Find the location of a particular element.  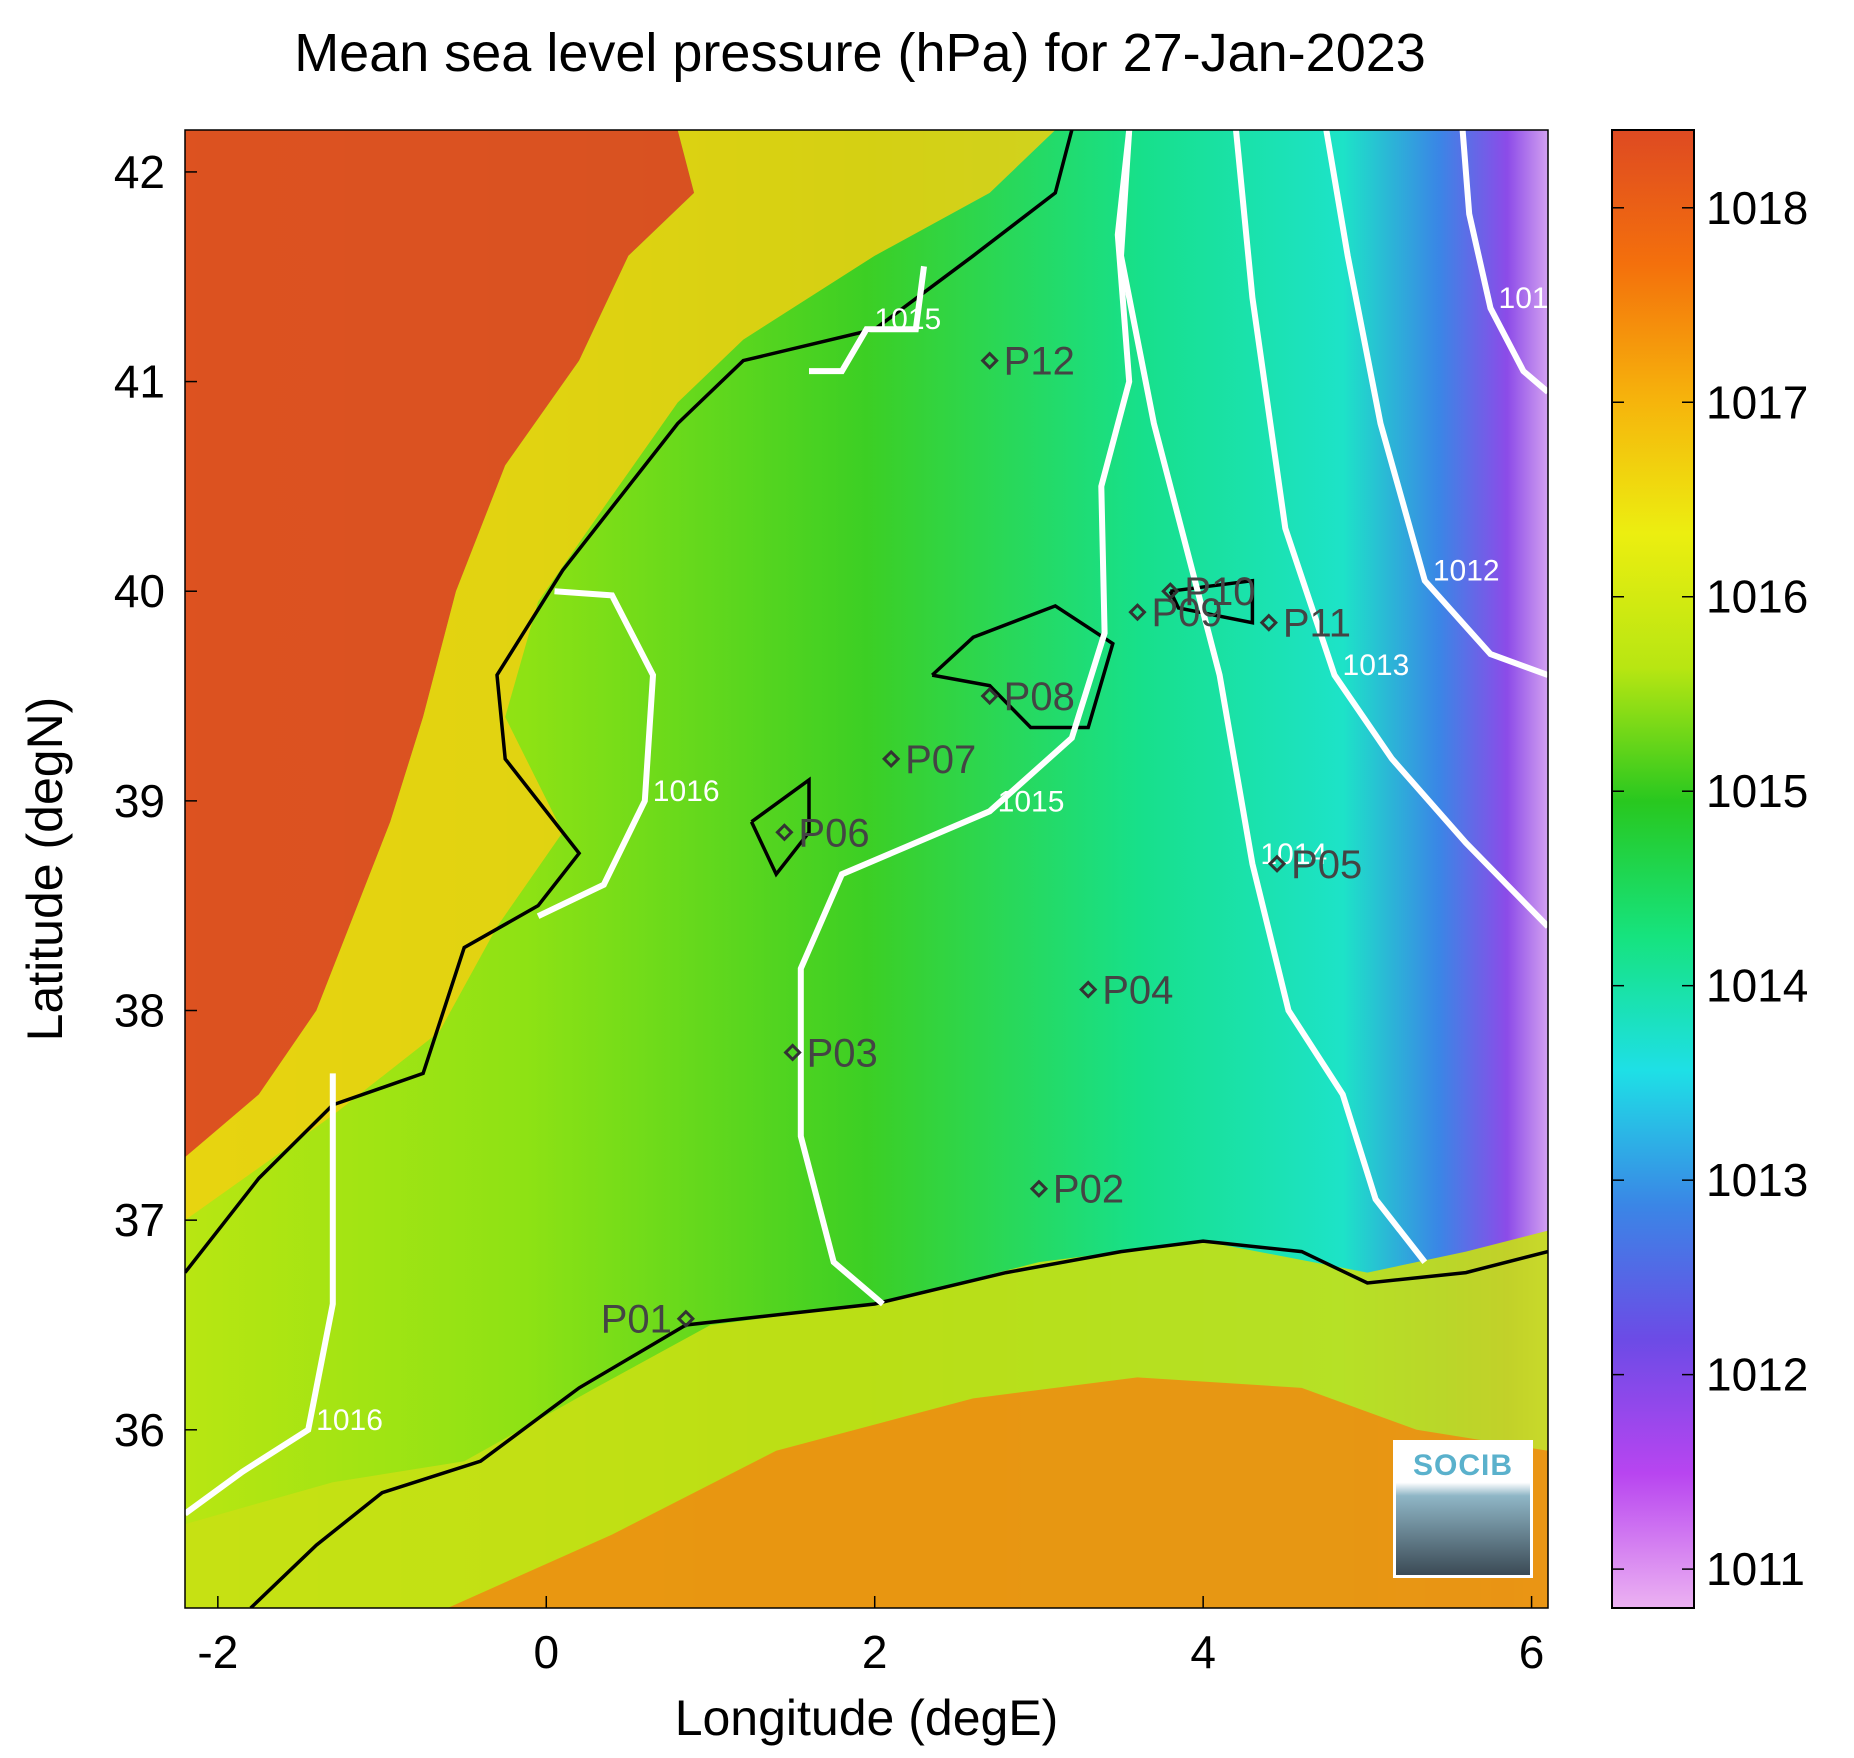

socib-logo: SOCIB is located at coordinates (1463, 1509).